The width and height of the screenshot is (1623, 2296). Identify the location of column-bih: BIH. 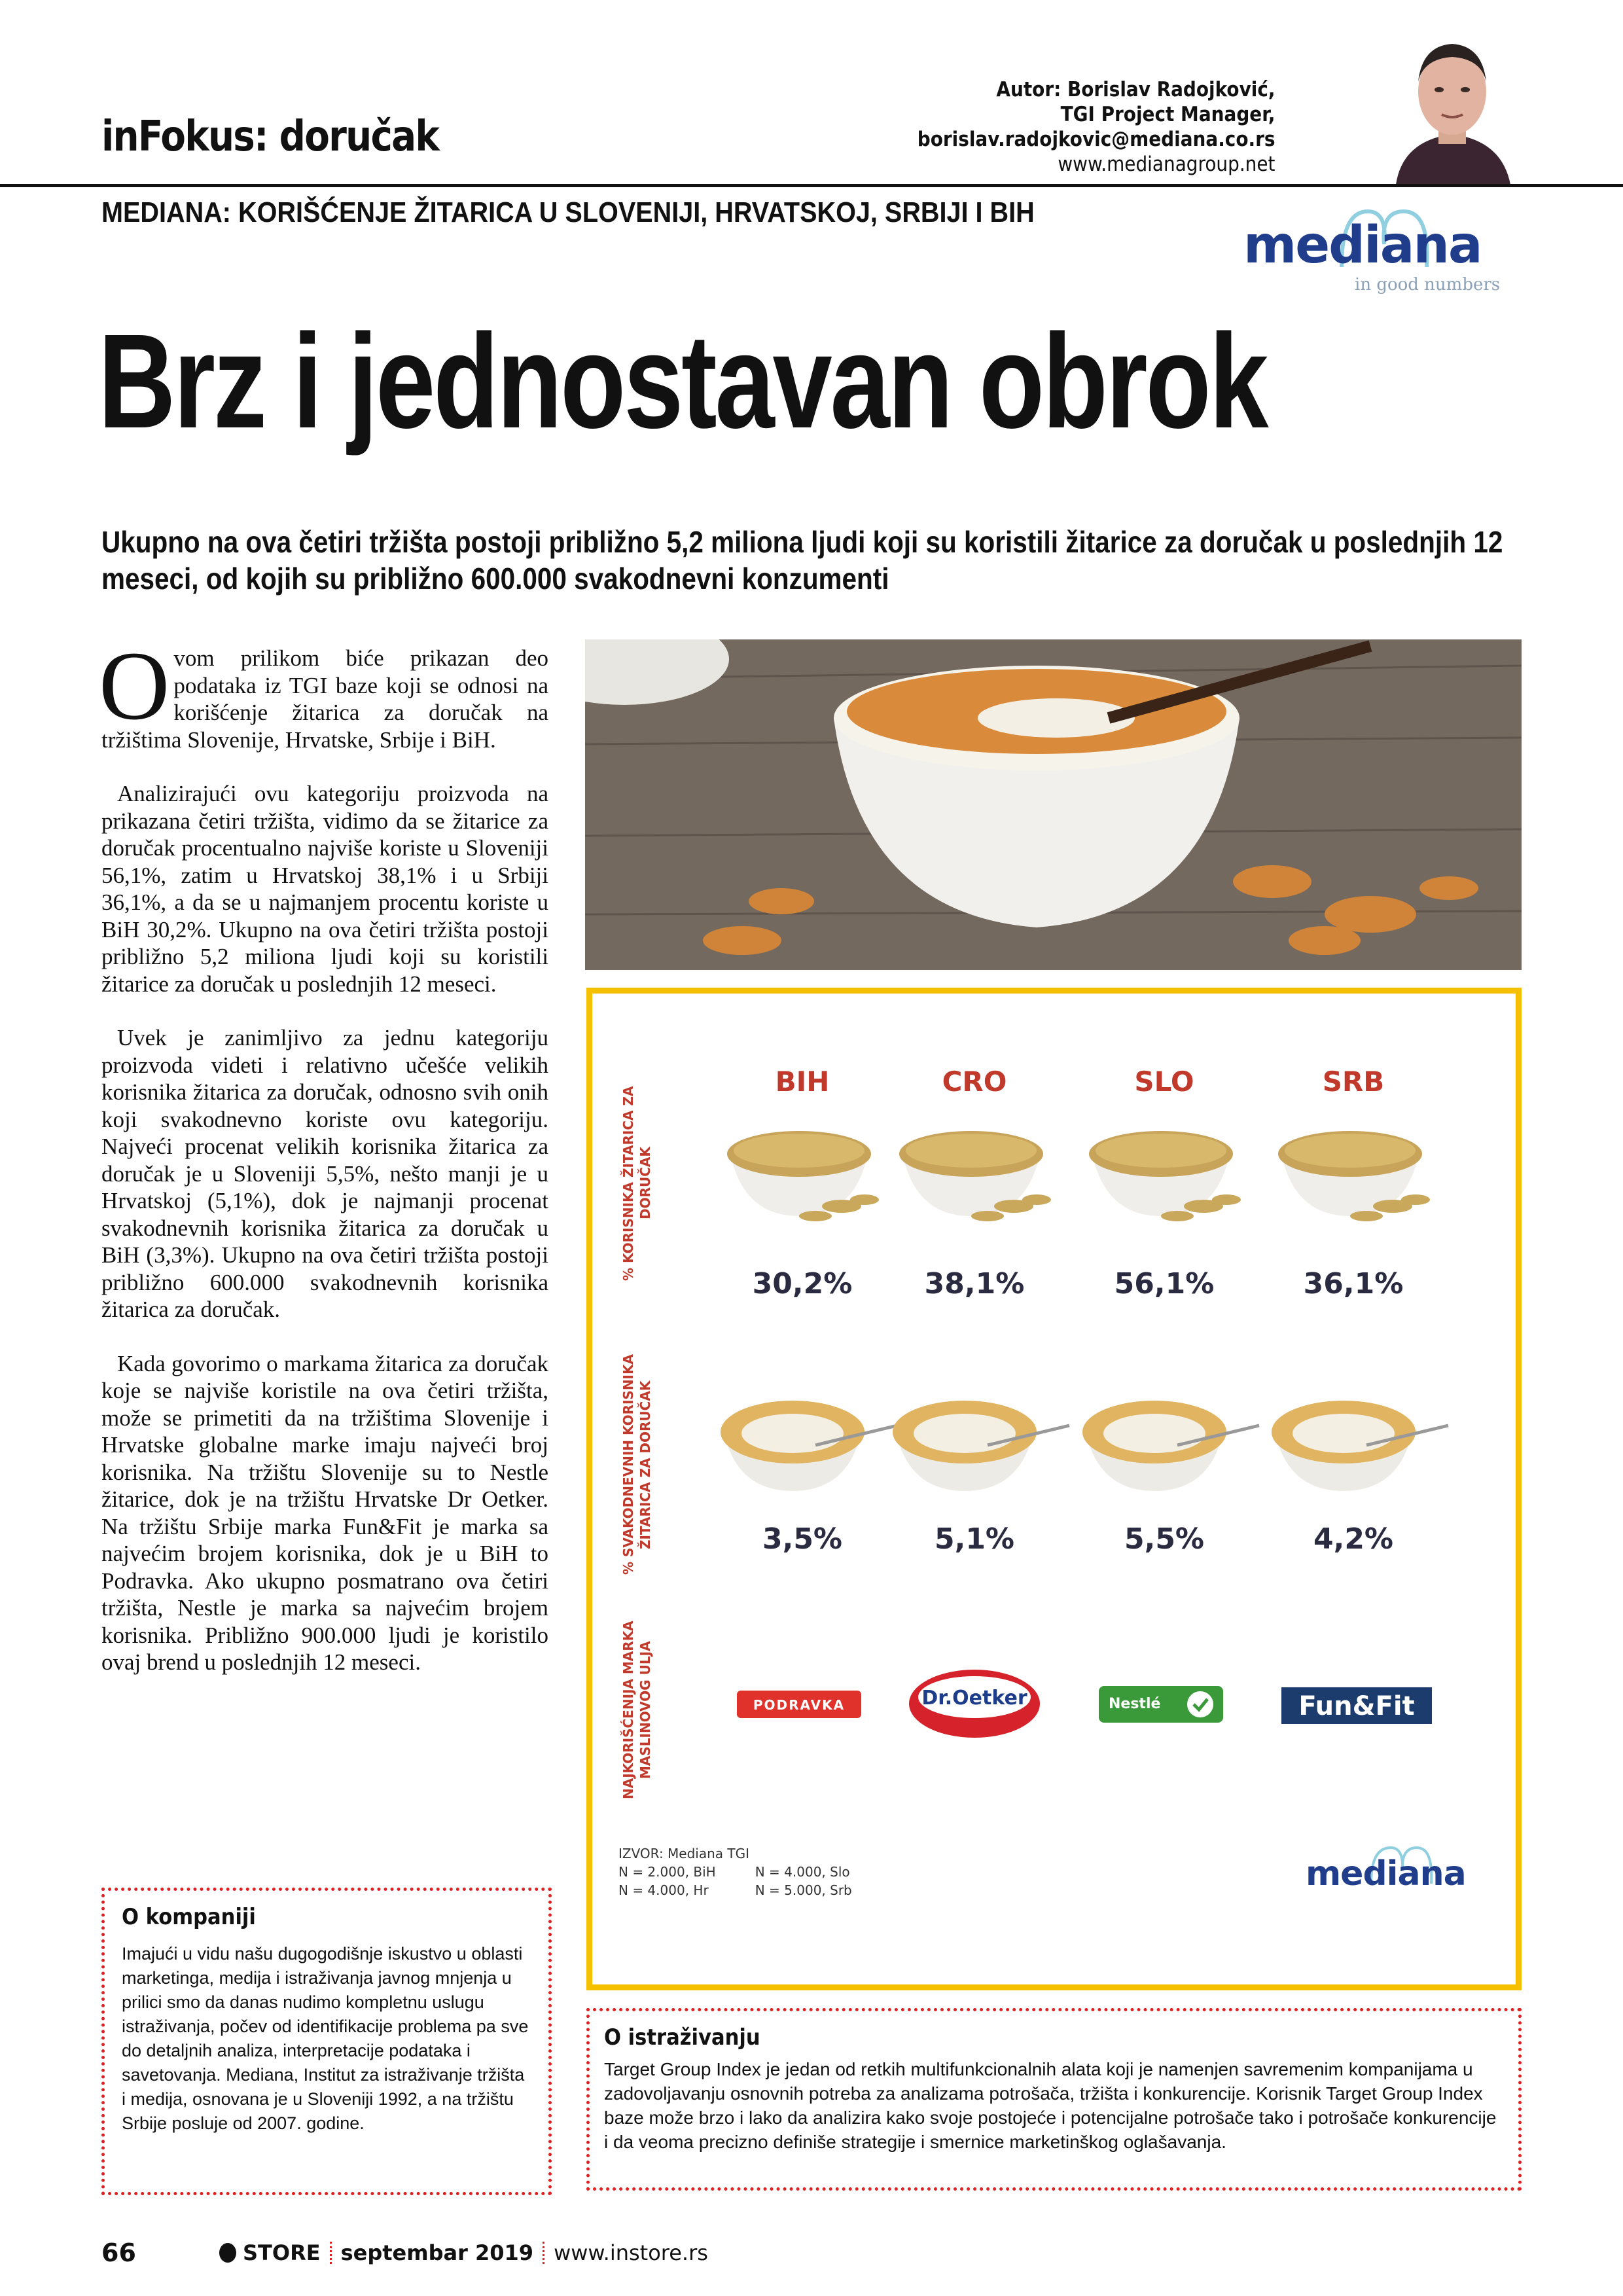
(802, 1082).